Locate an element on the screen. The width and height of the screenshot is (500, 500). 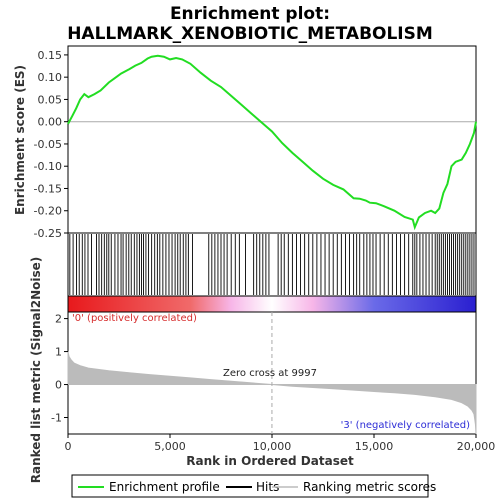
x-tick-label: 20,000 is located at coordinates (476, 446).